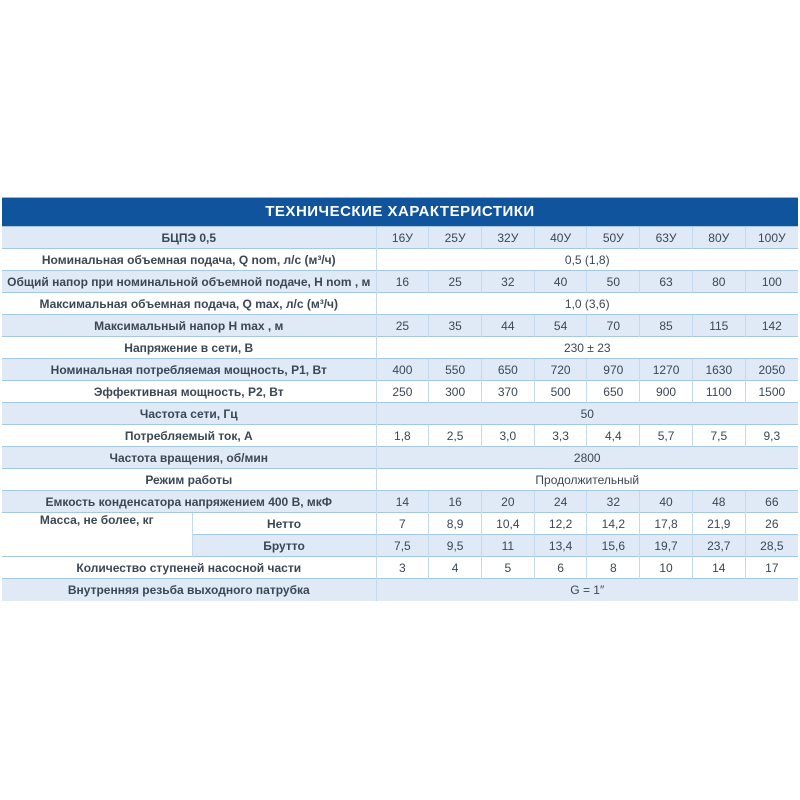 The image size is (800, 800). I want to click on merged-value-cell: 2800, so click(586, 457).